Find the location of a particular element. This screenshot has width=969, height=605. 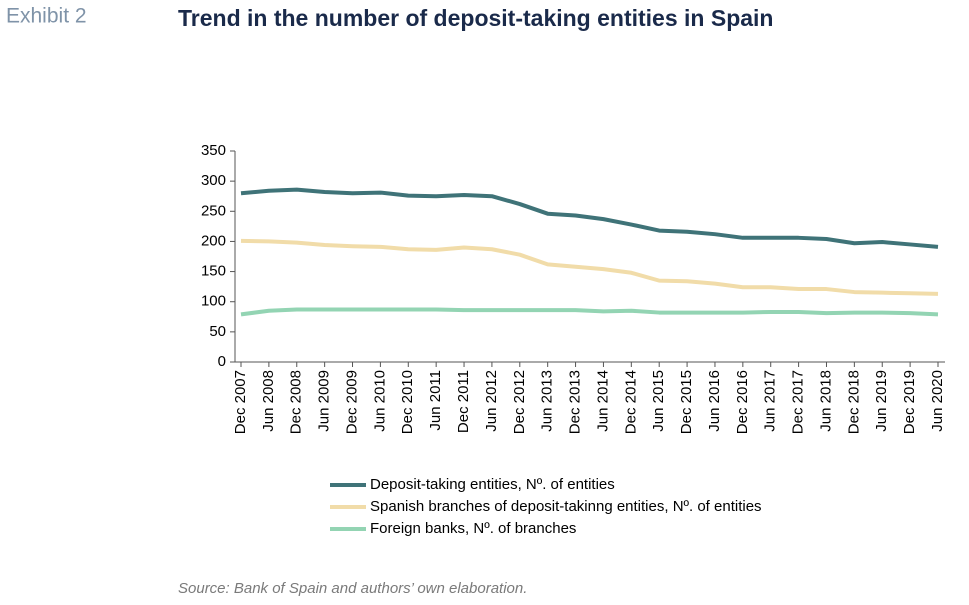

x-tick-label: Jun 2011 is located at coordinates (435, 400).